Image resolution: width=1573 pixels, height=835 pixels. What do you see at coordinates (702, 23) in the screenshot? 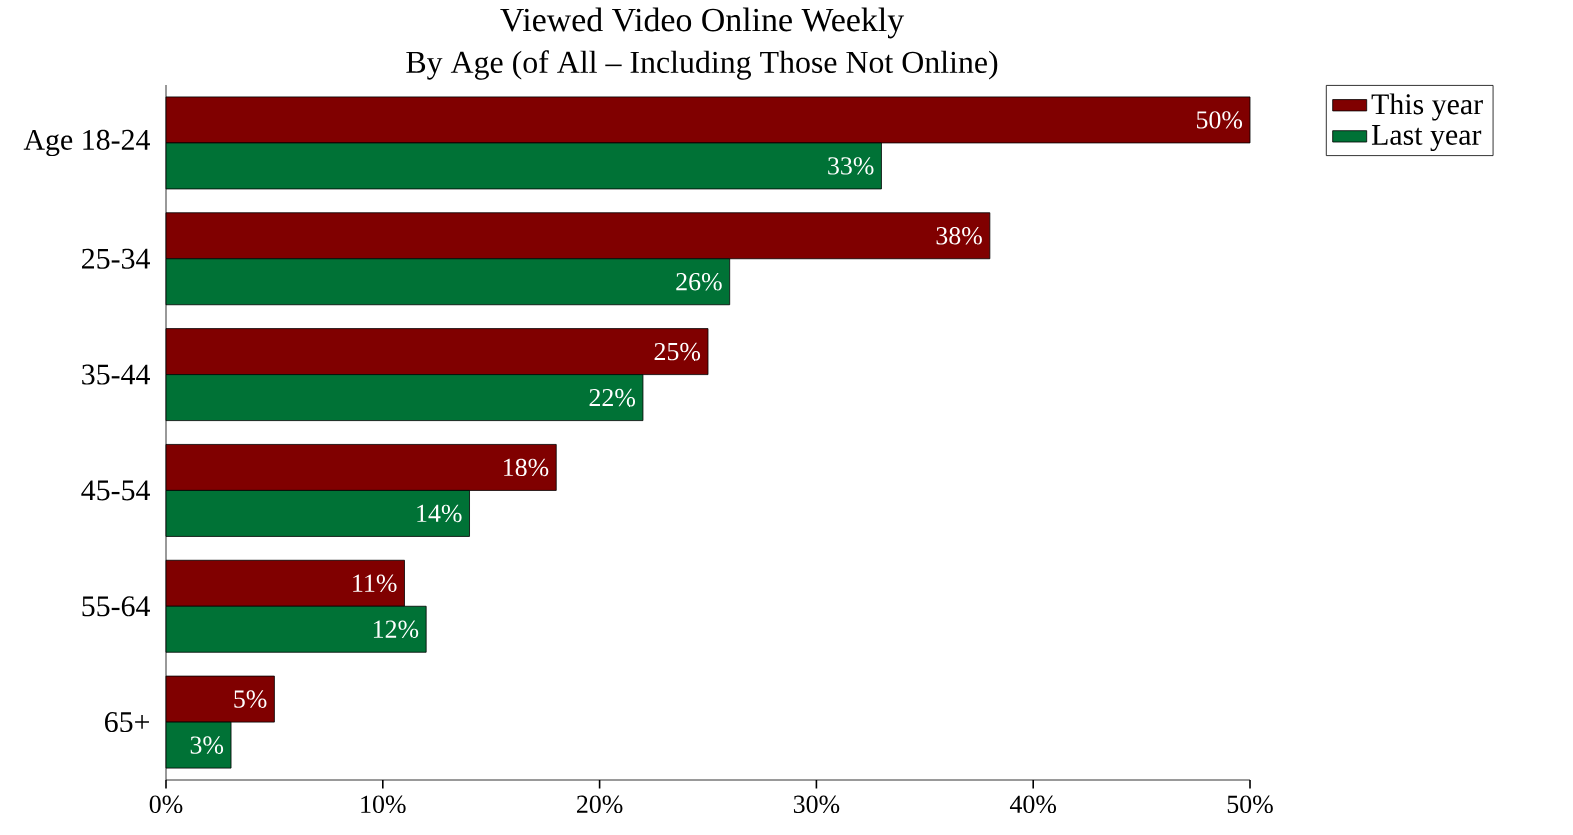
I see `chart-title: Viewed Video Online Weekly` at bounding box center [702, 23].